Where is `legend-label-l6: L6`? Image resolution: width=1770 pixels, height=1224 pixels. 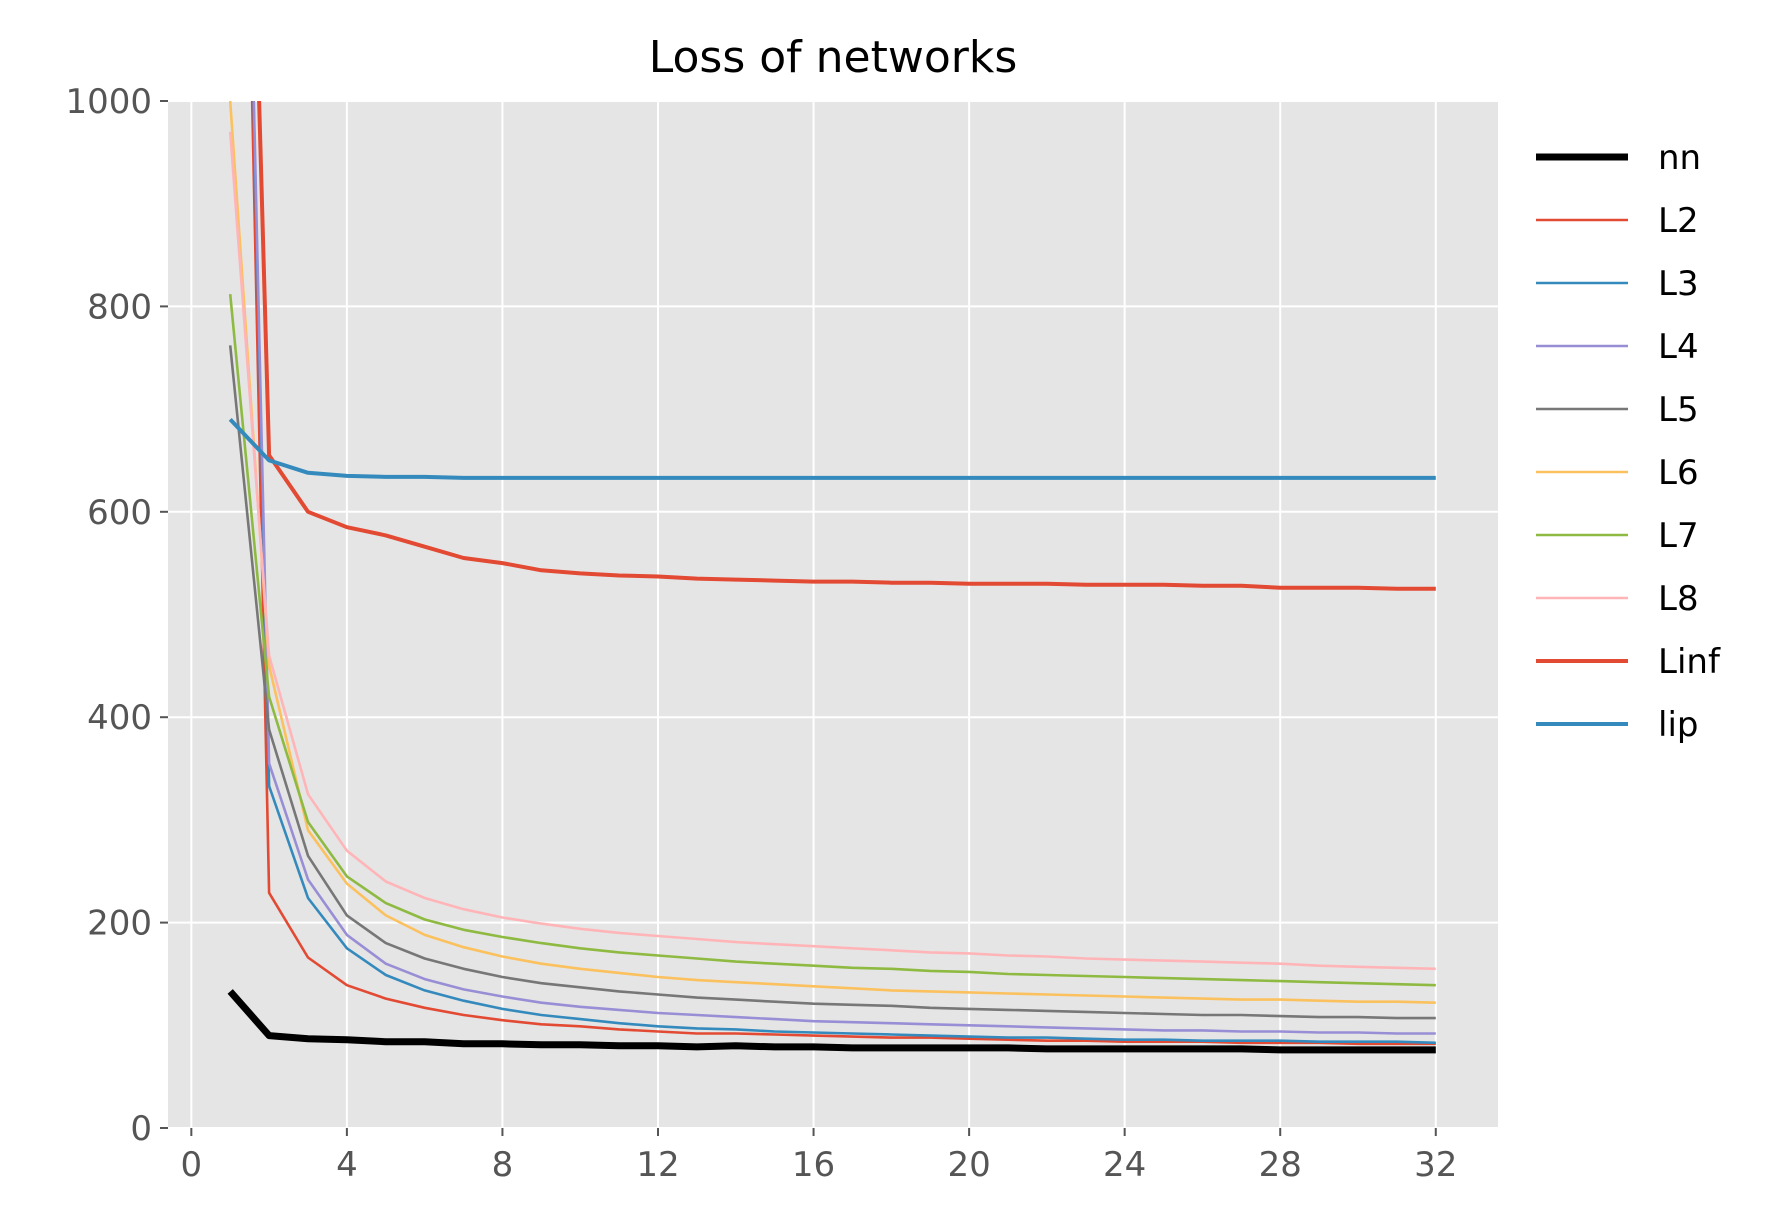
legend-label-l6: L6 is located at coordinates (1678, 473).